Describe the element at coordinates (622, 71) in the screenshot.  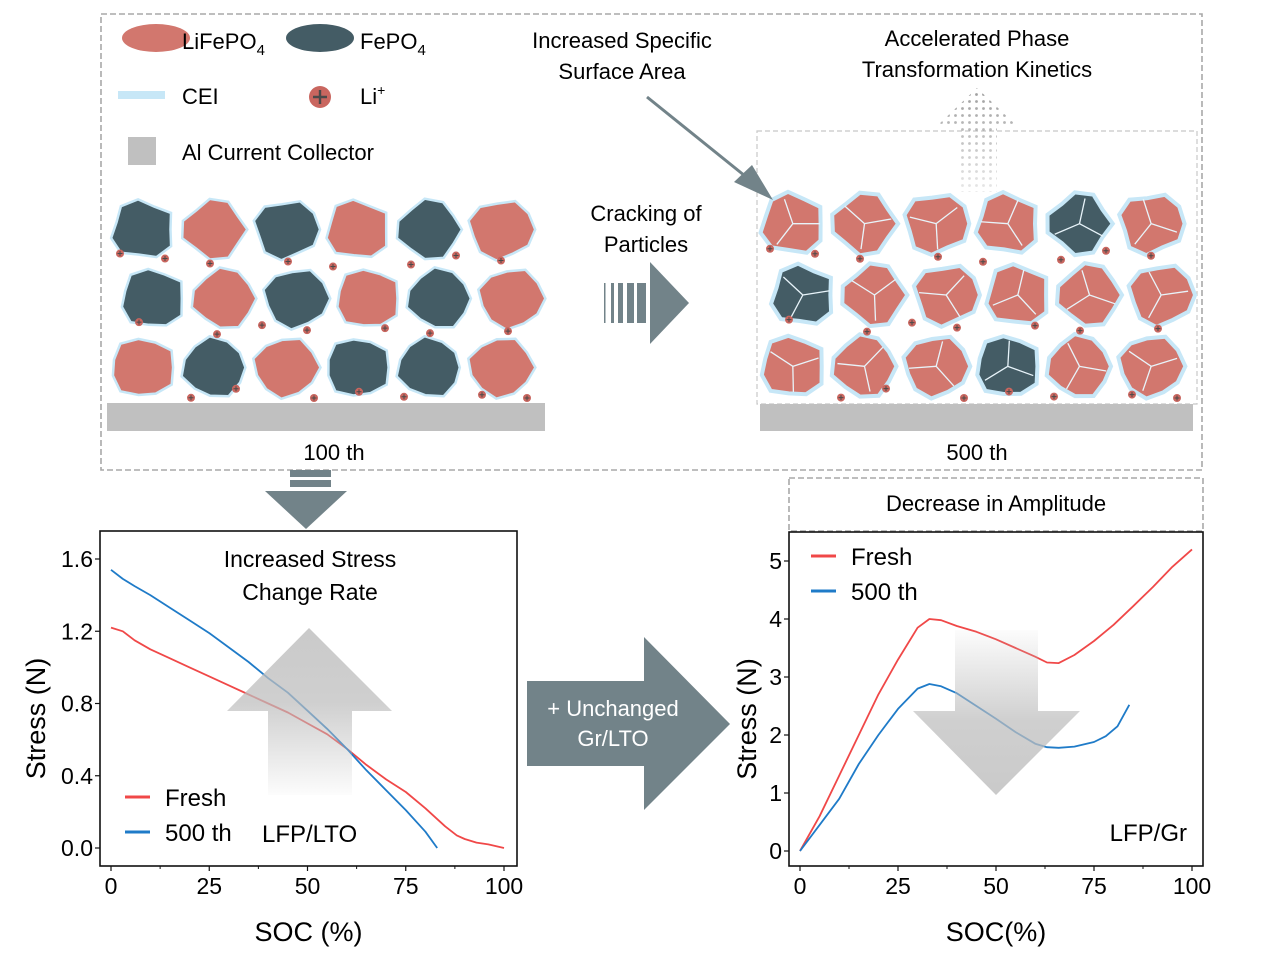
I see `surface-area-line2: Surface Area` at that location.